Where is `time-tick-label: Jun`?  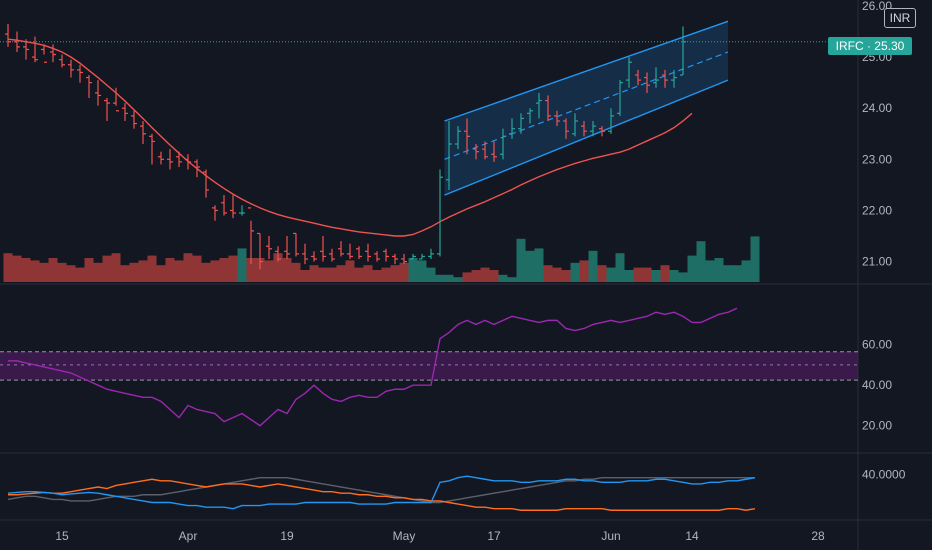
time-tick-label: Jun is located at coordinates (610, 536).